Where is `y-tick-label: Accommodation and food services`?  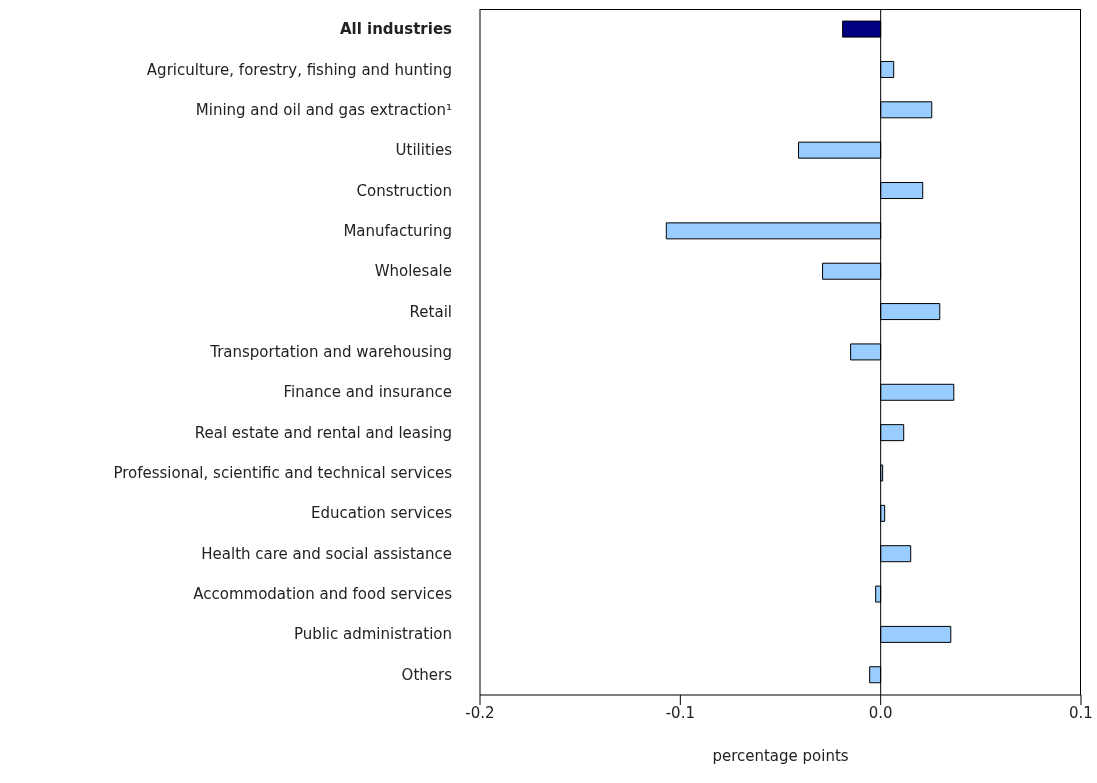
y-tick-label: Accommodation and food services is located at coordinates (323, 594).